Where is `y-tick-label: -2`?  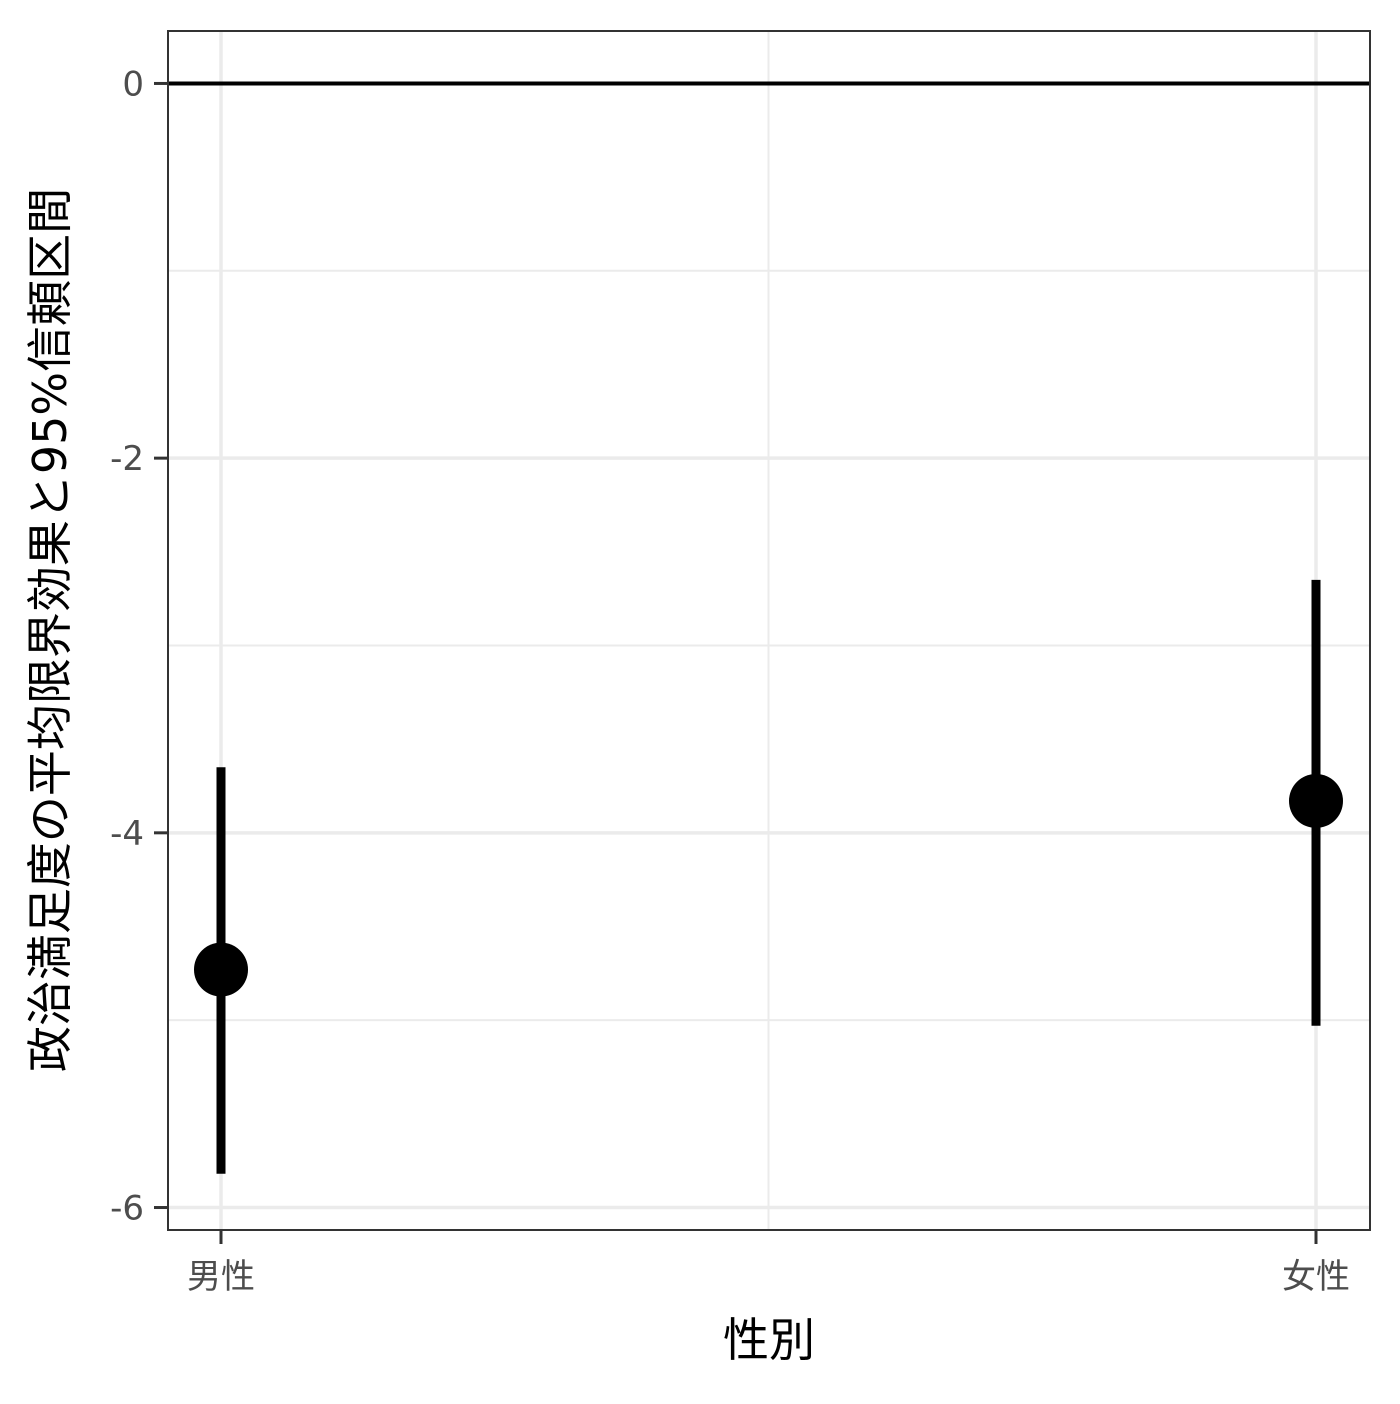 y-tick-label: -2 is located at coordinates (127, 459).